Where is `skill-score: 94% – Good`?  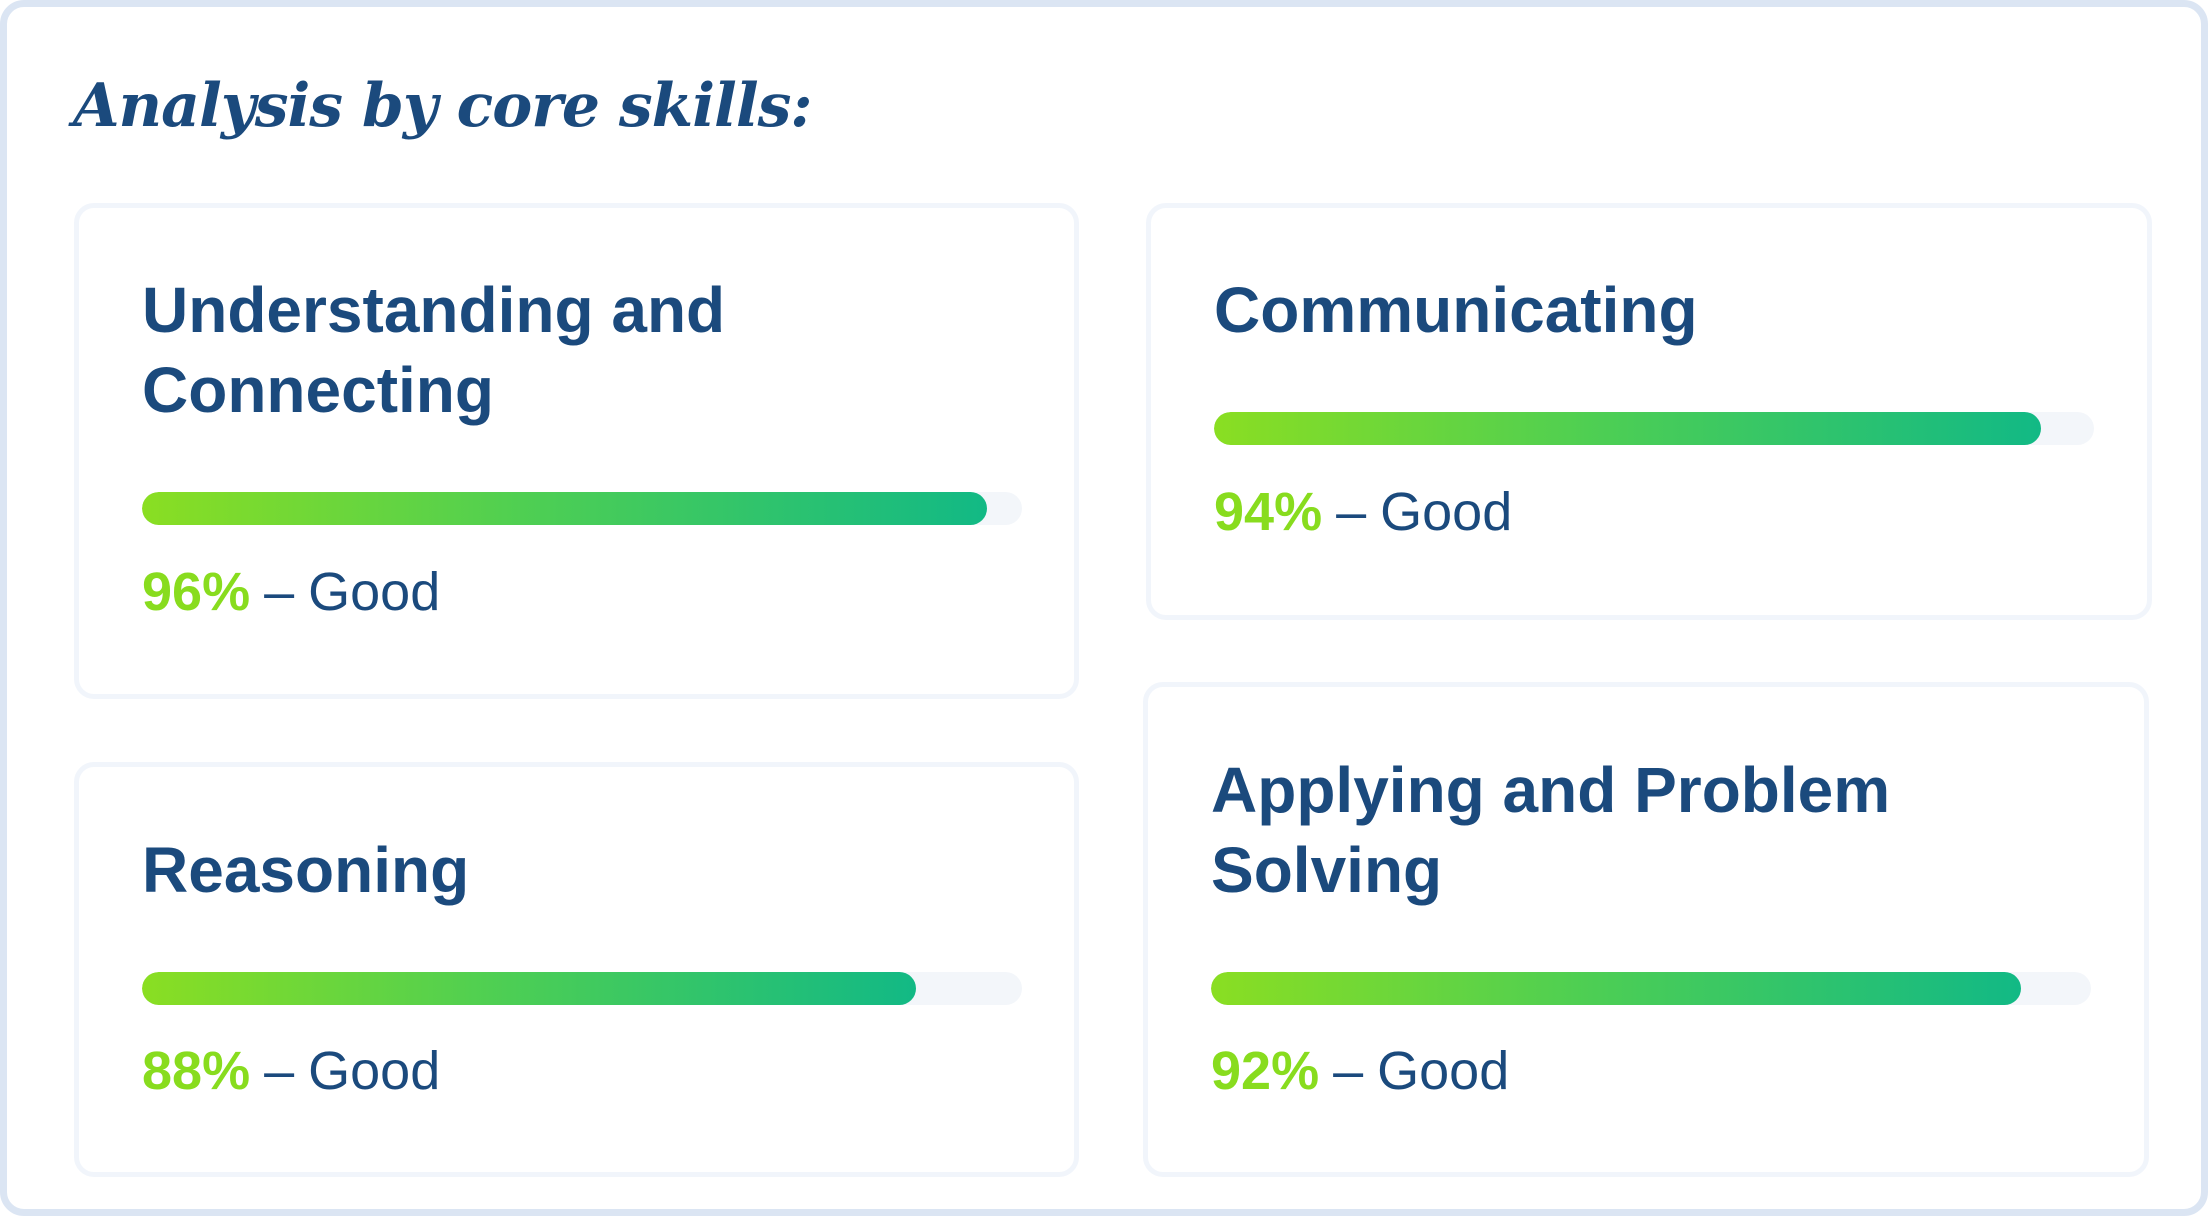 skill-score: 94% – Good is located at coordinates (1363, 512).